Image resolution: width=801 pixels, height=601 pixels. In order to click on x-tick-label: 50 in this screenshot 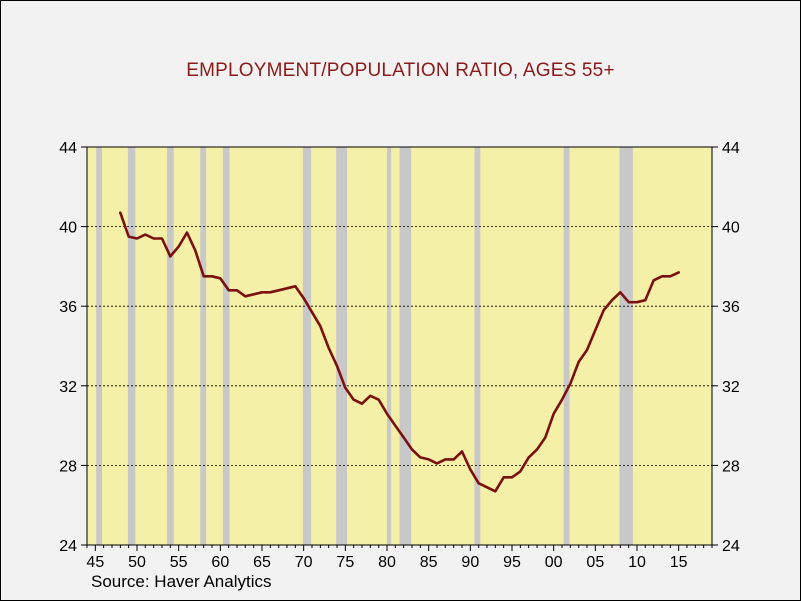, I will do `click(137, 562)`.